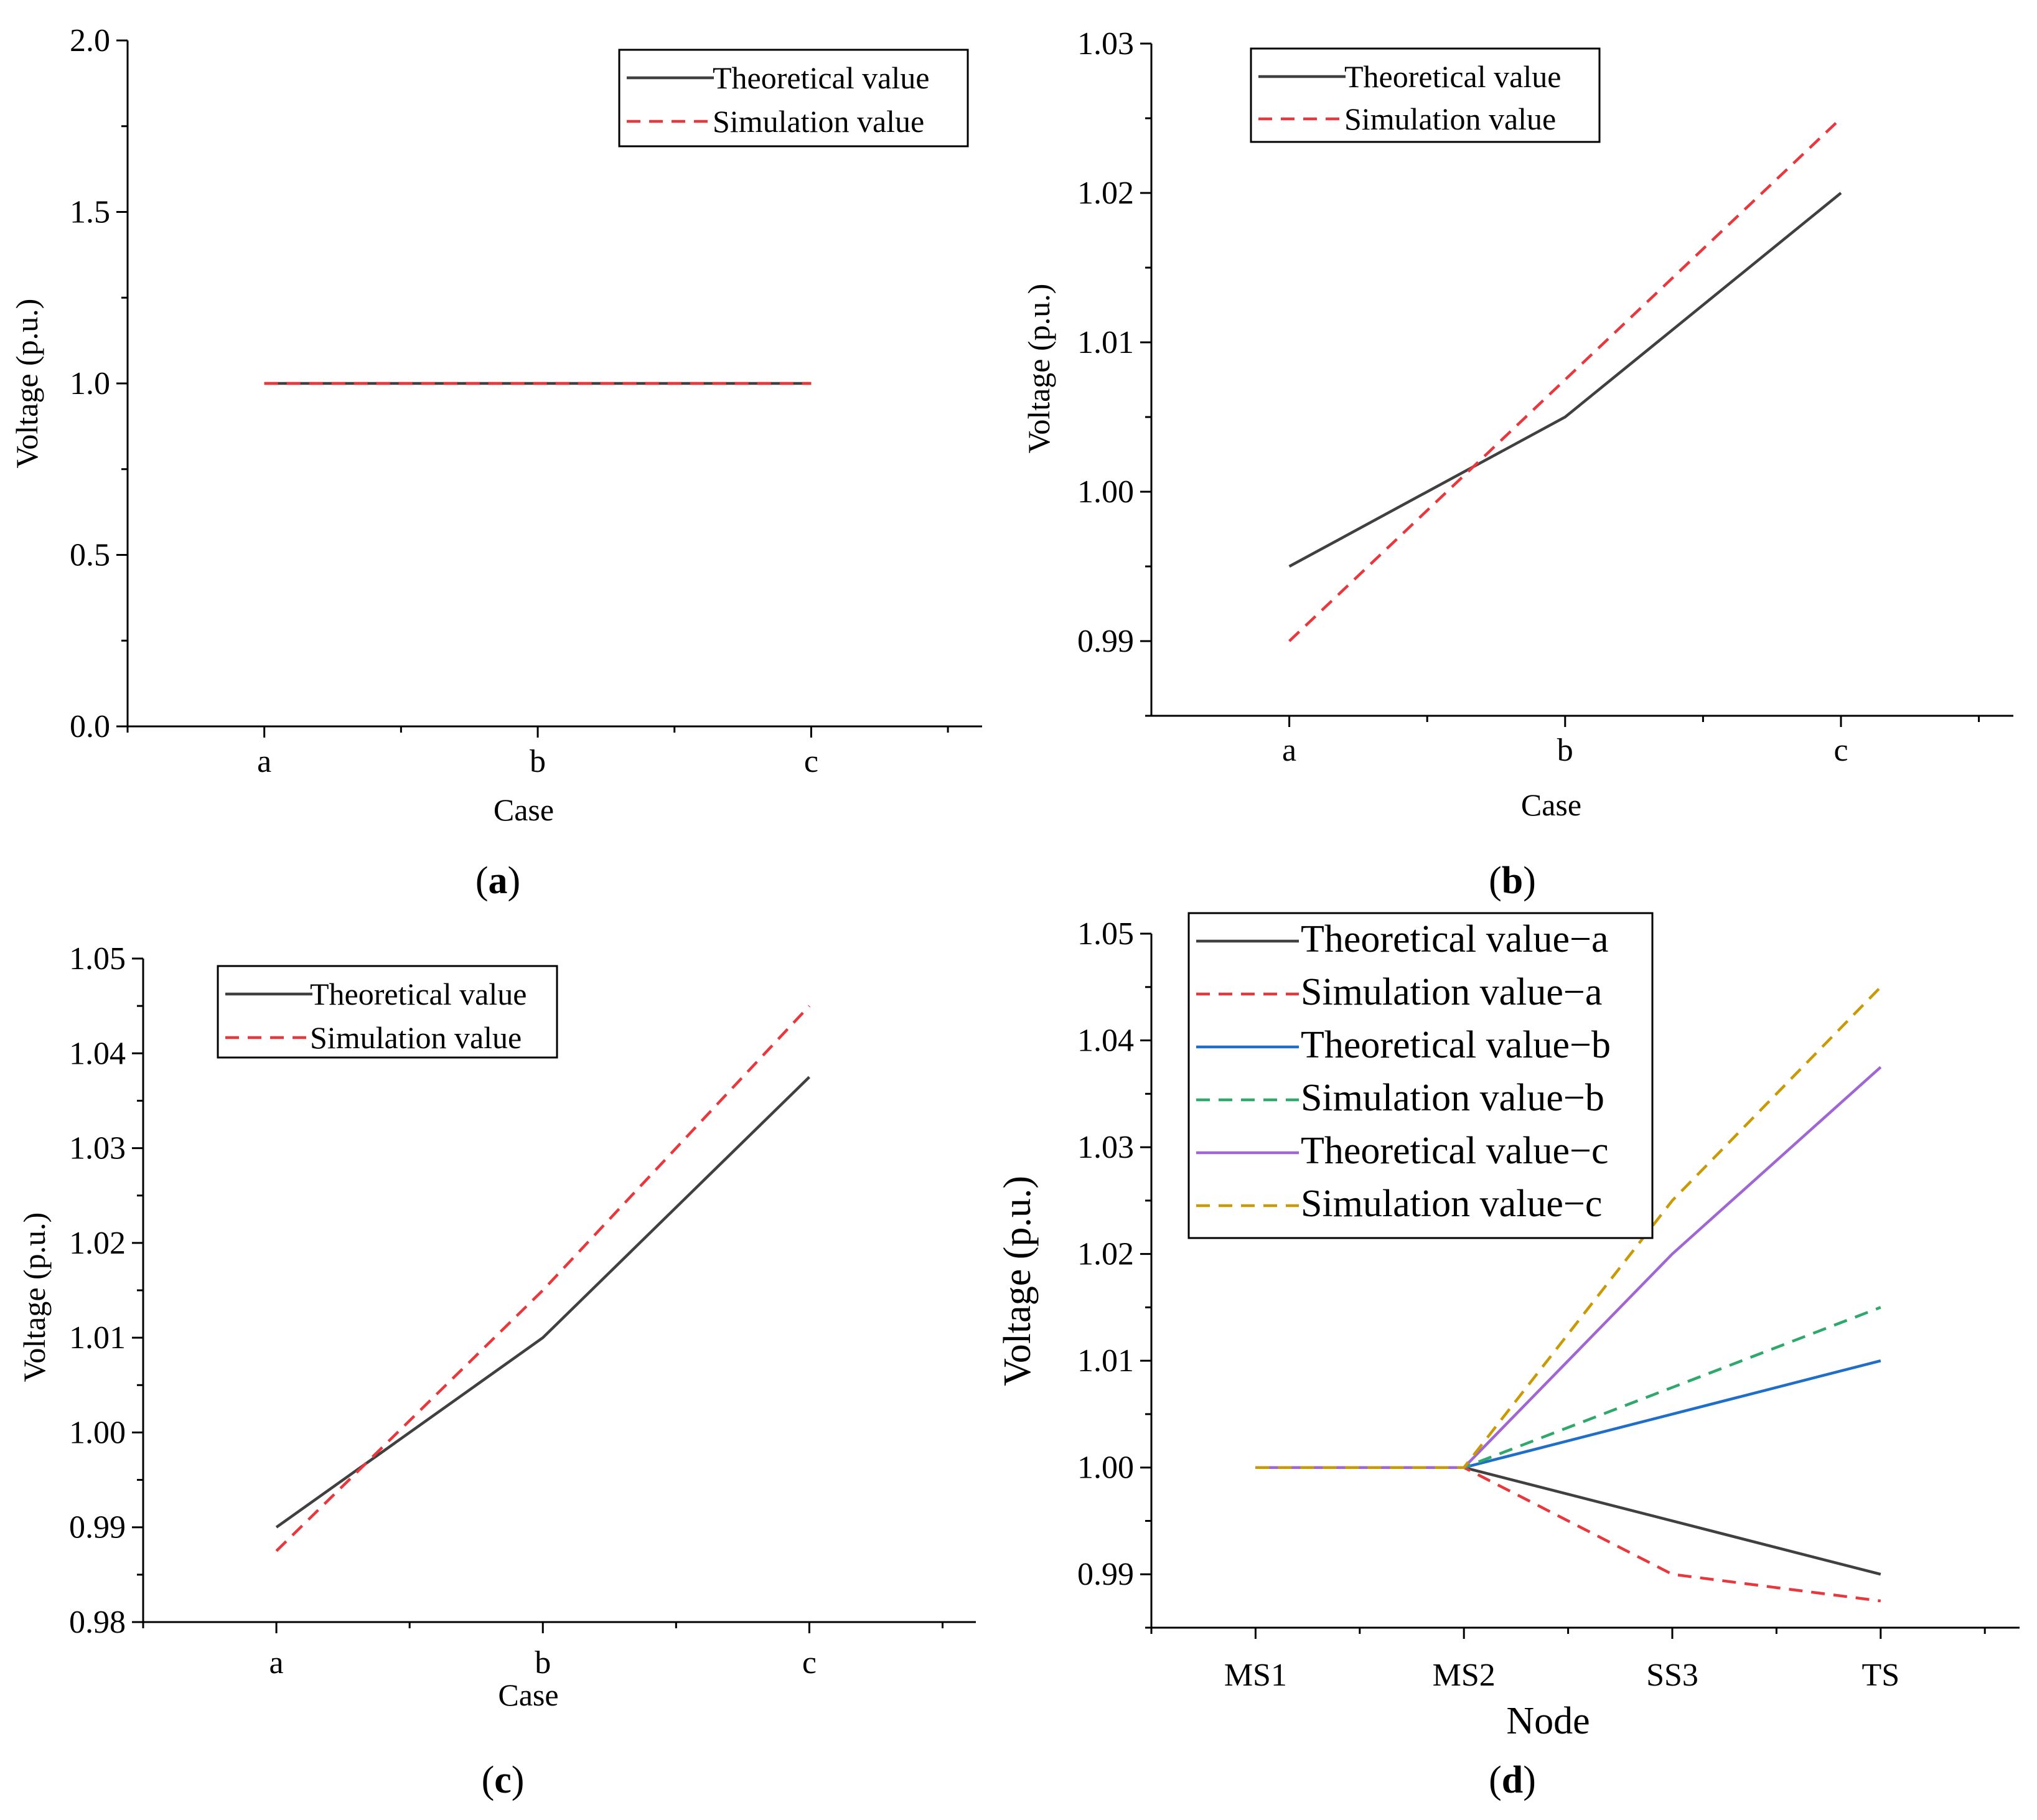 Image resolution: width=2037 pixels, height=1820 pixels. I want to click on legend-label: Theoretical value−a, so click(1455, 939).